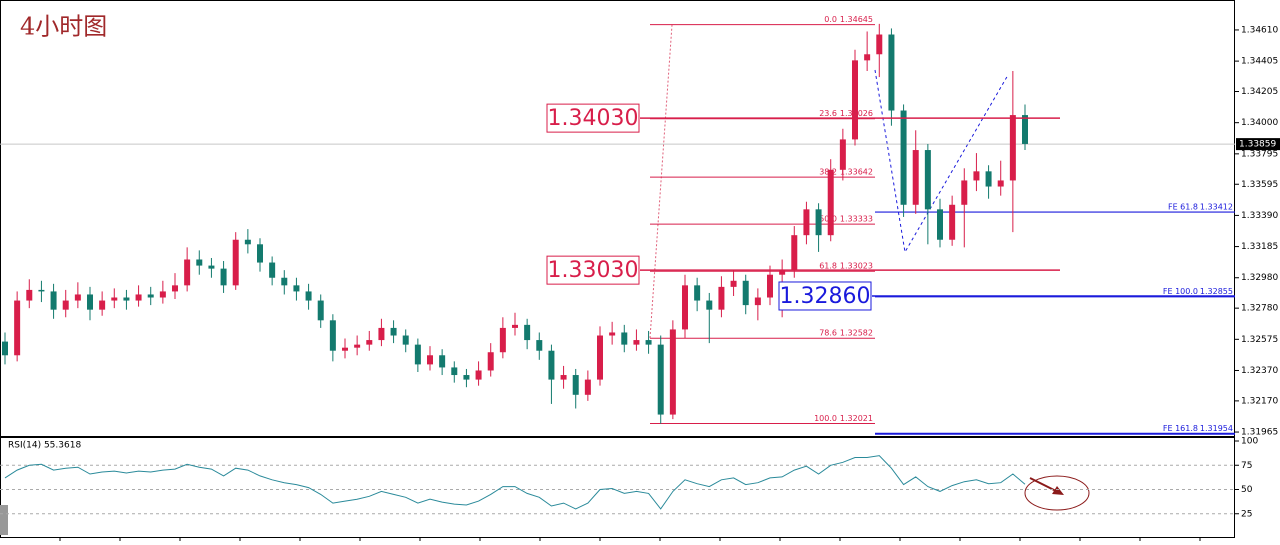  What do you see at coordinates (1259, 309) in the screenshot?
I see `y-tick-label: 1.32780` at bounding box center [1259, 309].